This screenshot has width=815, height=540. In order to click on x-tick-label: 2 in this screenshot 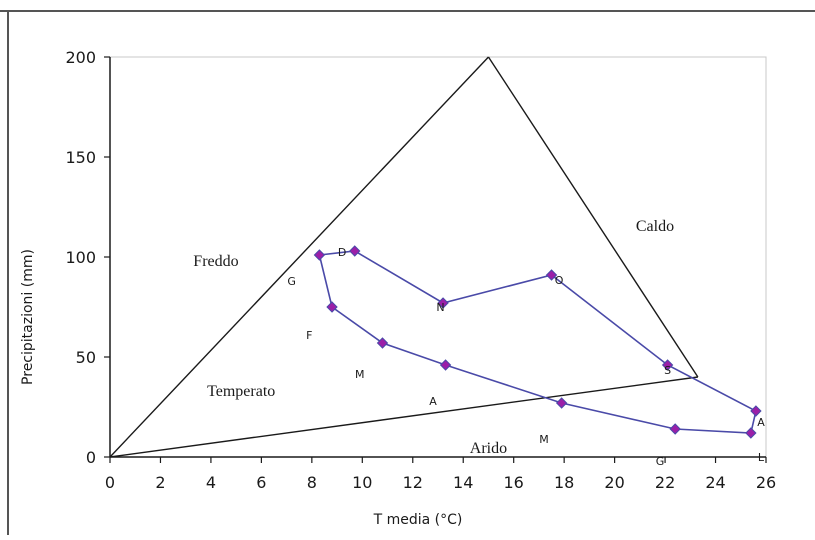, I will do `click(160, 482)`.